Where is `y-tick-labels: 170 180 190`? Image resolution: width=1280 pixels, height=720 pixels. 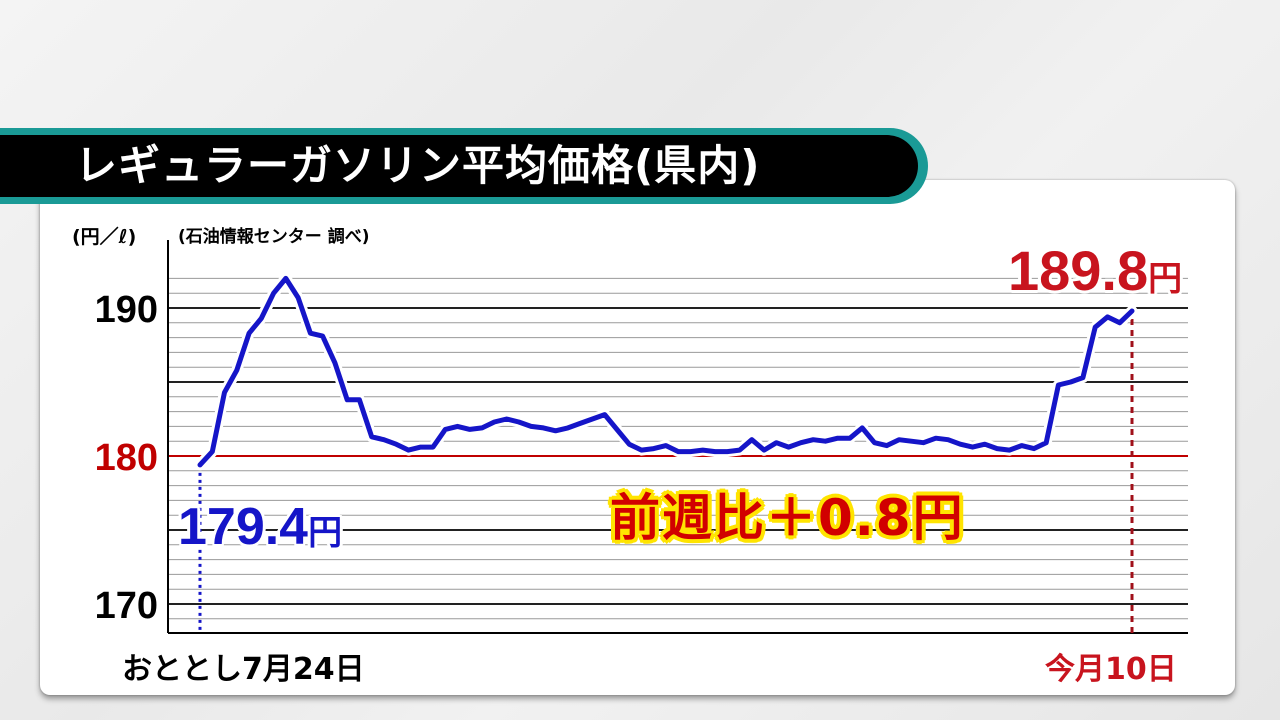 y-tick-labels: 170 180 190 is located at coordinates (126, 458).